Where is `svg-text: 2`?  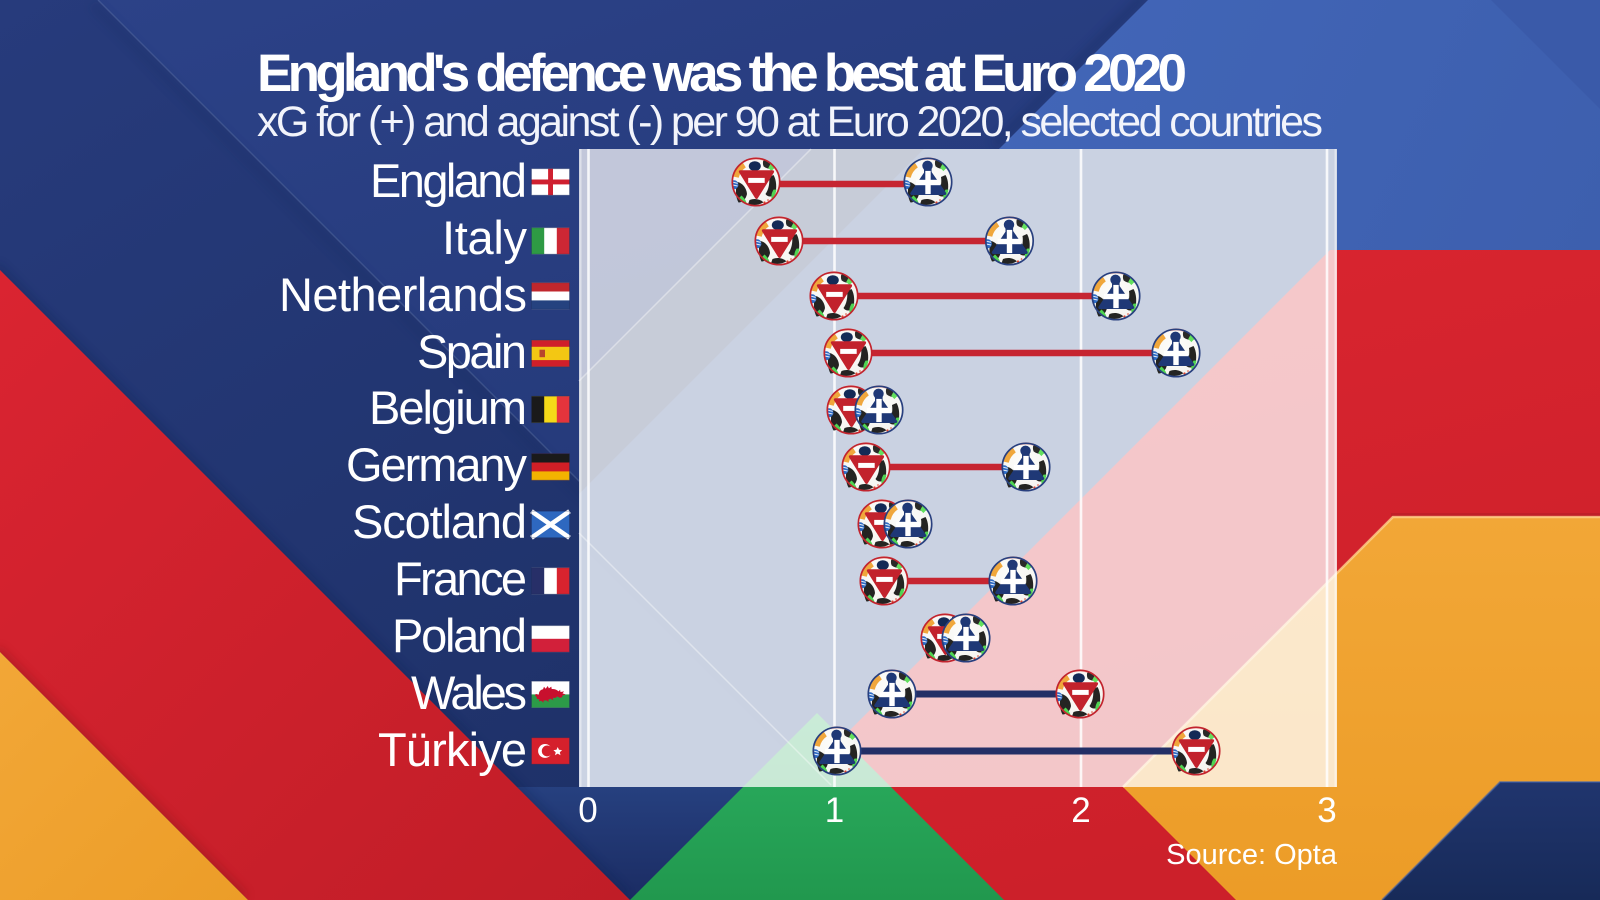
svg-text: 2 is located at coordinates (1080, 810).